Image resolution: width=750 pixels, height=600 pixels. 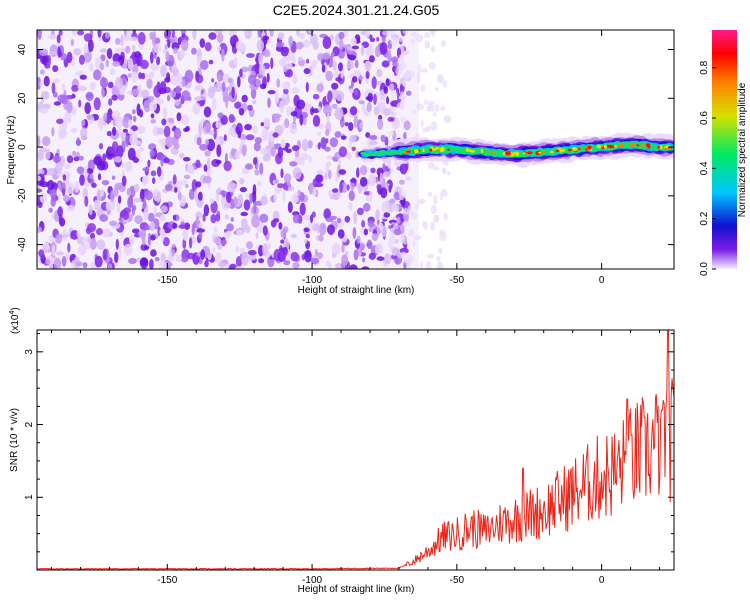 I want to click on signal-blob, so click(x=375, y=152).